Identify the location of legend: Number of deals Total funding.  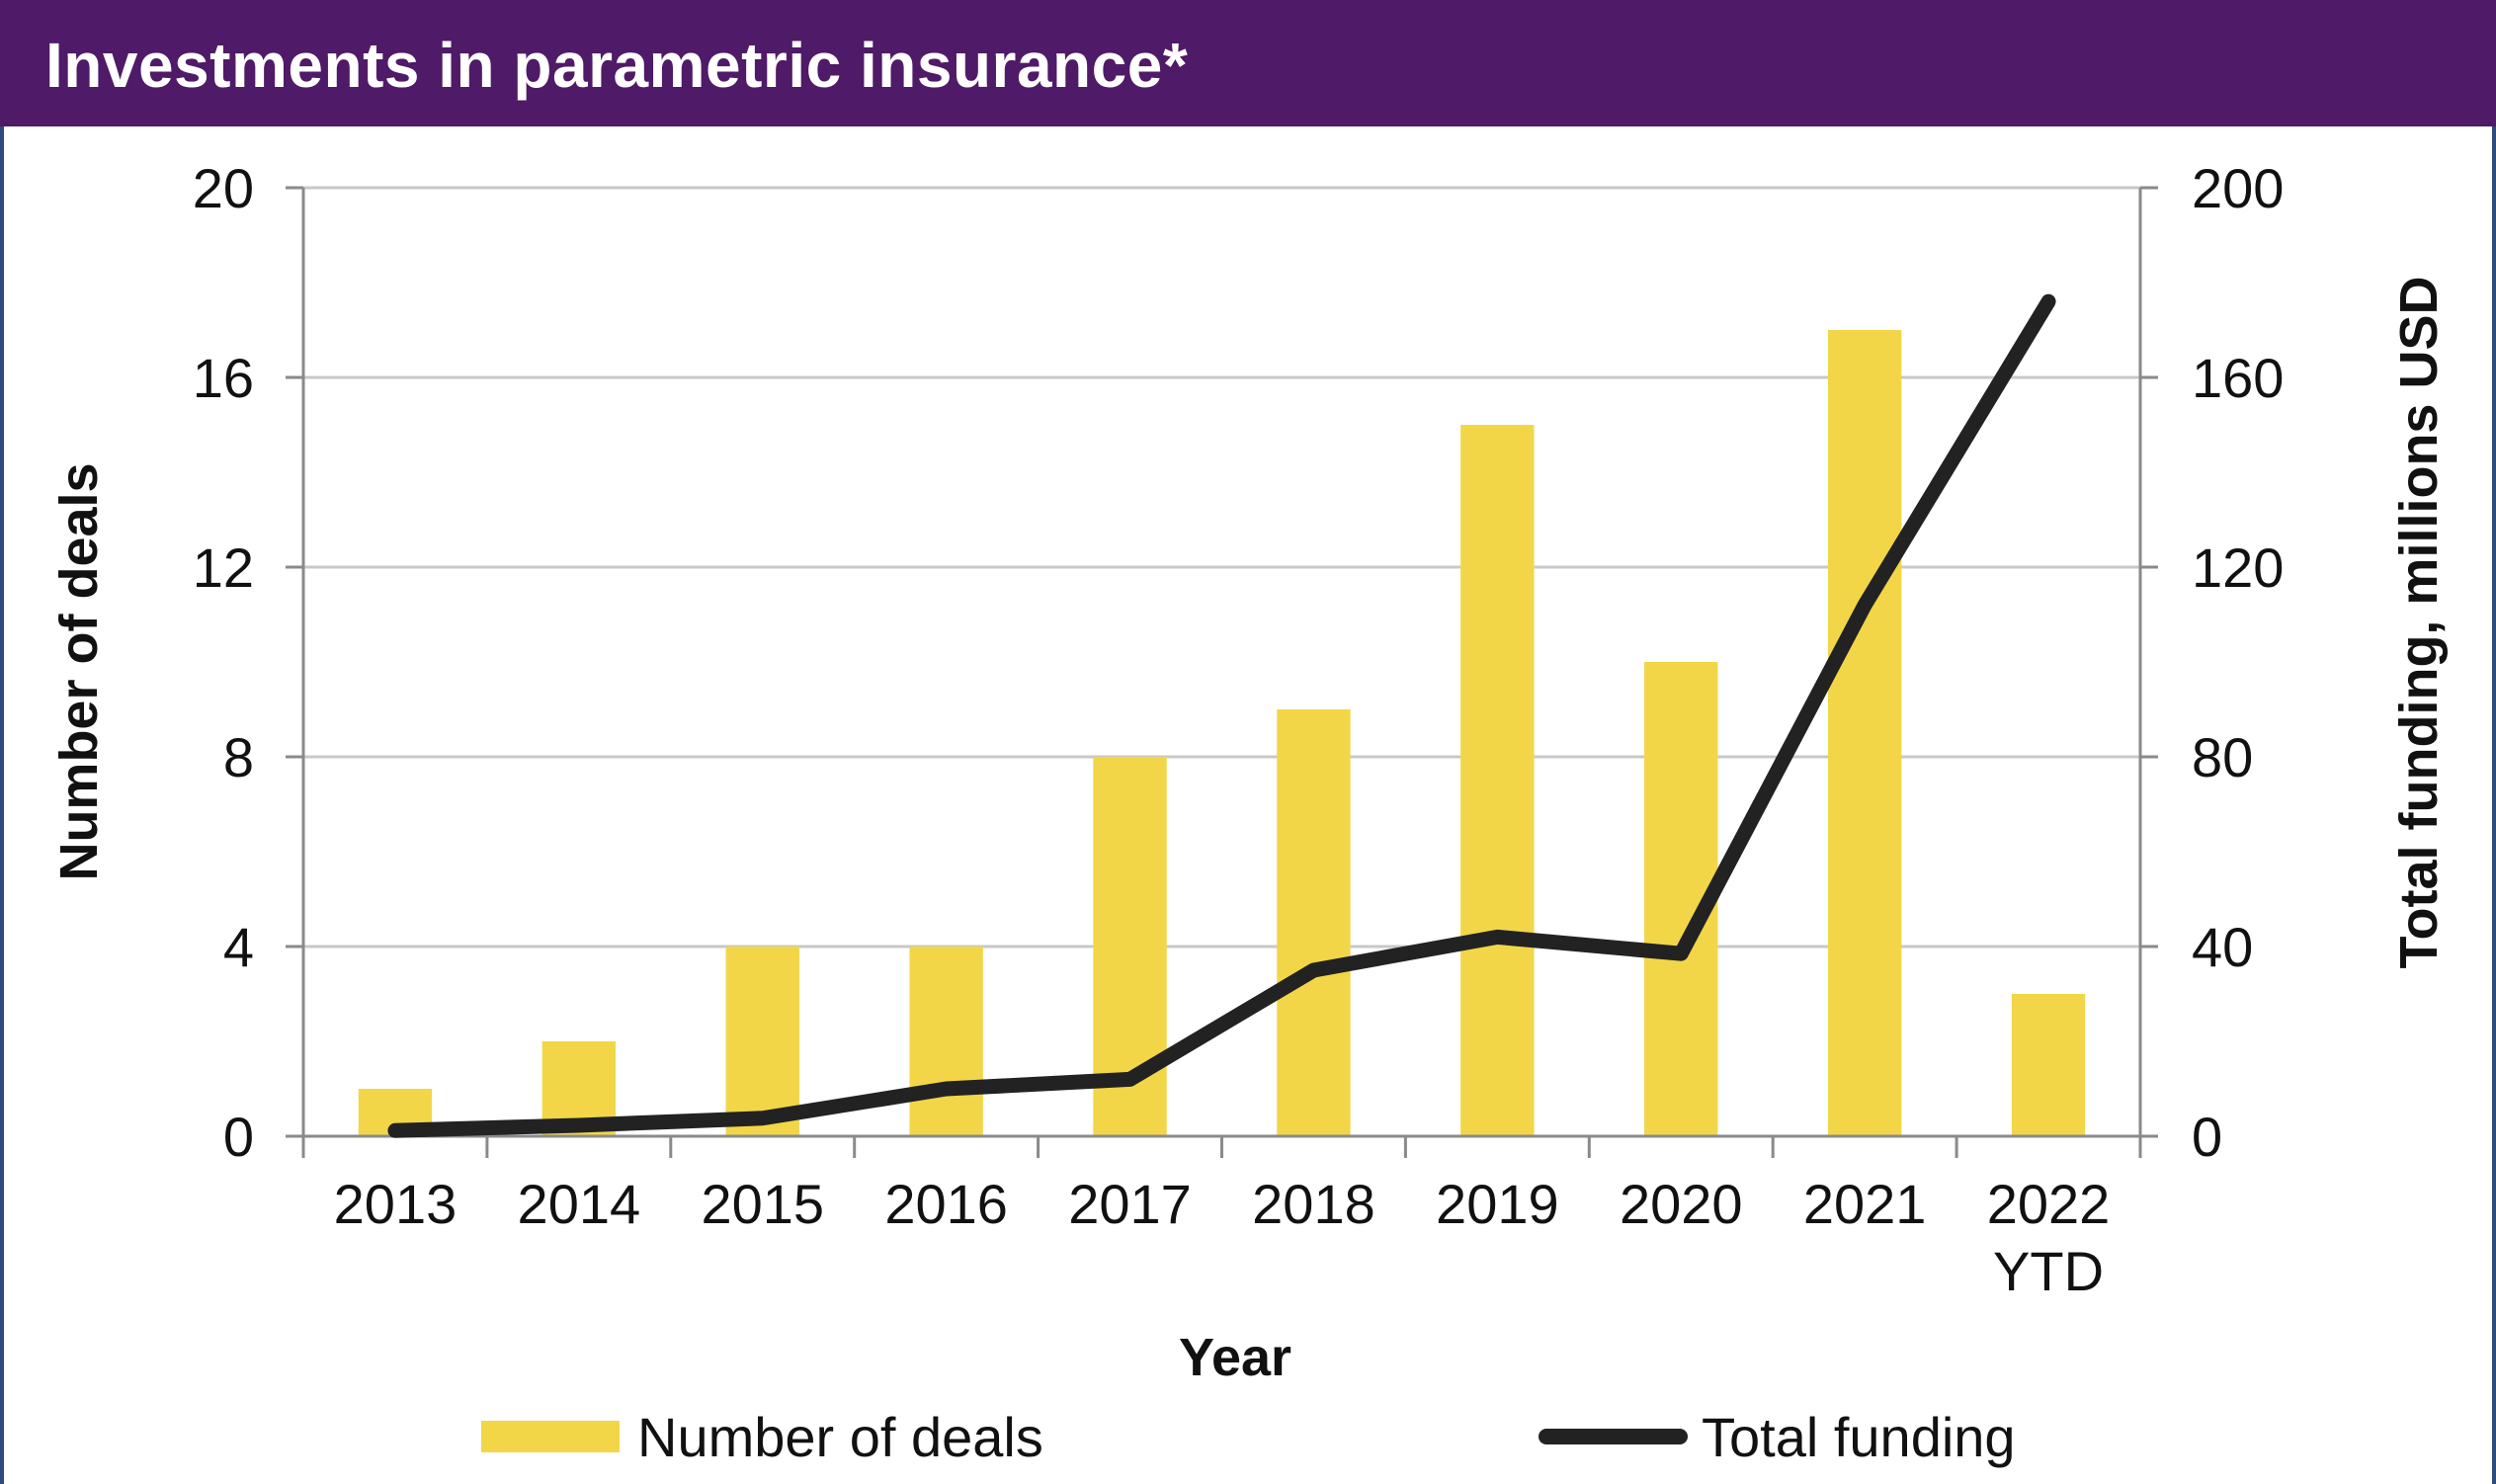
(1248, 1437).